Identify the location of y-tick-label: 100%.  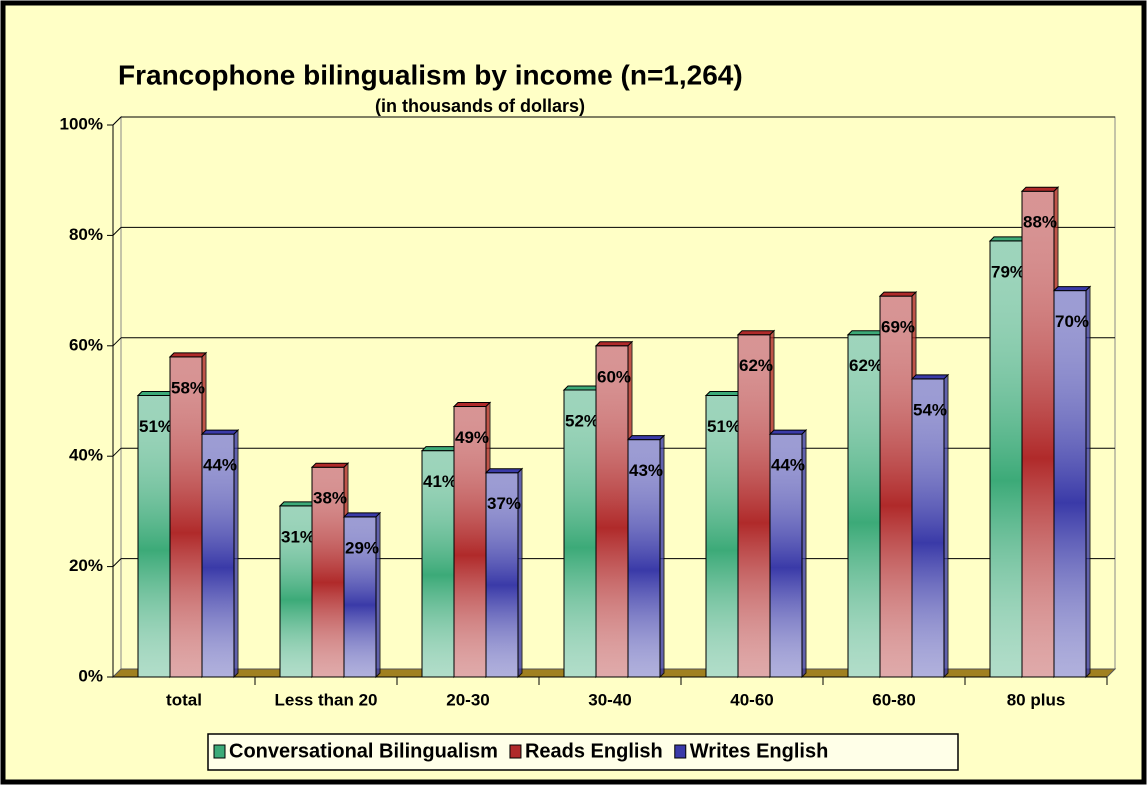
(81, 123).